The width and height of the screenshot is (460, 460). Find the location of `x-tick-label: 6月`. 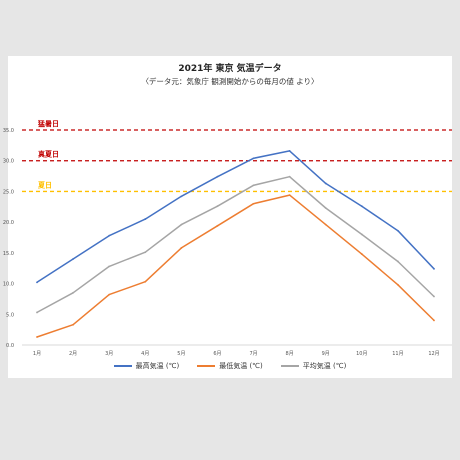

x-tick-label: 6月 is located at coordinates (217, 354).